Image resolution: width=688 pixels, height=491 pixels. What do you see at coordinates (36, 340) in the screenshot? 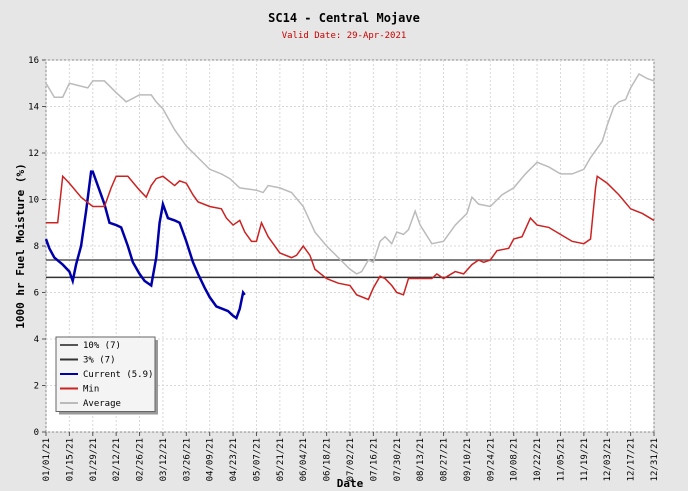
I see `y-tick-label: 4` at bounding box center [36, 340].